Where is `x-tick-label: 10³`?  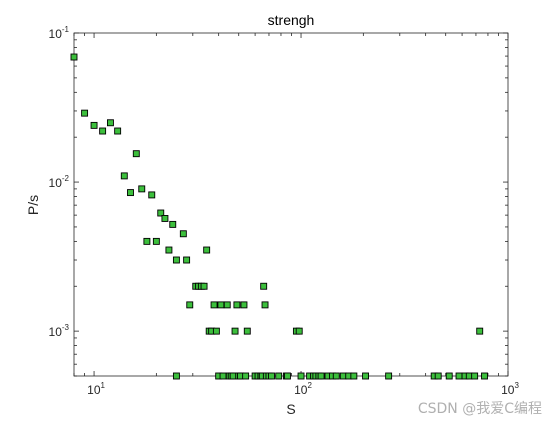 x-tick-label: 10³ is located at coordinates (510, 389).